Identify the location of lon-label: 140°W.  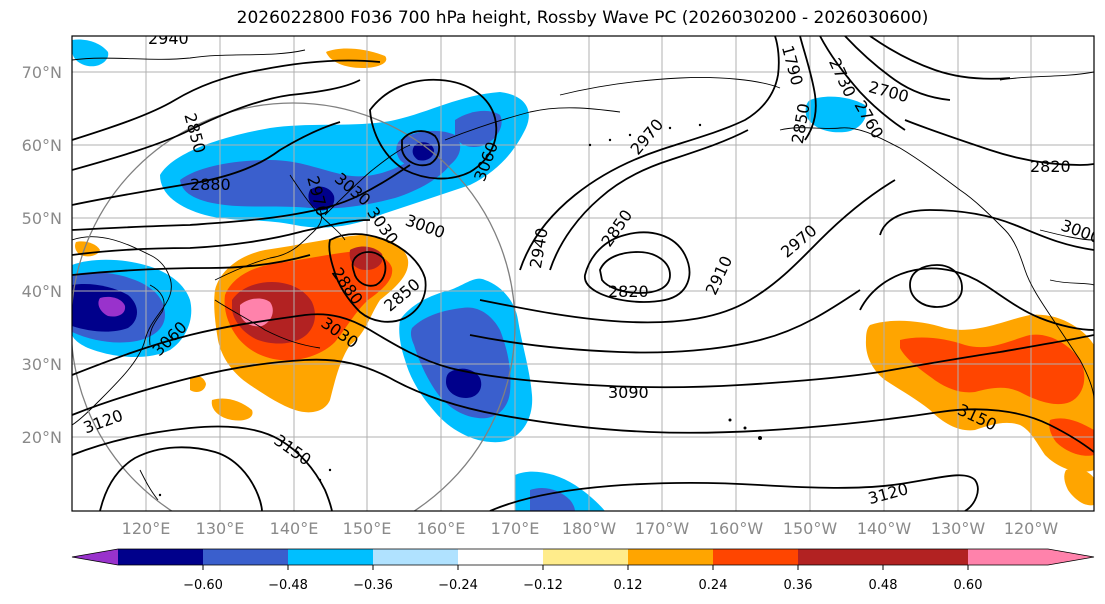
(884, 528).